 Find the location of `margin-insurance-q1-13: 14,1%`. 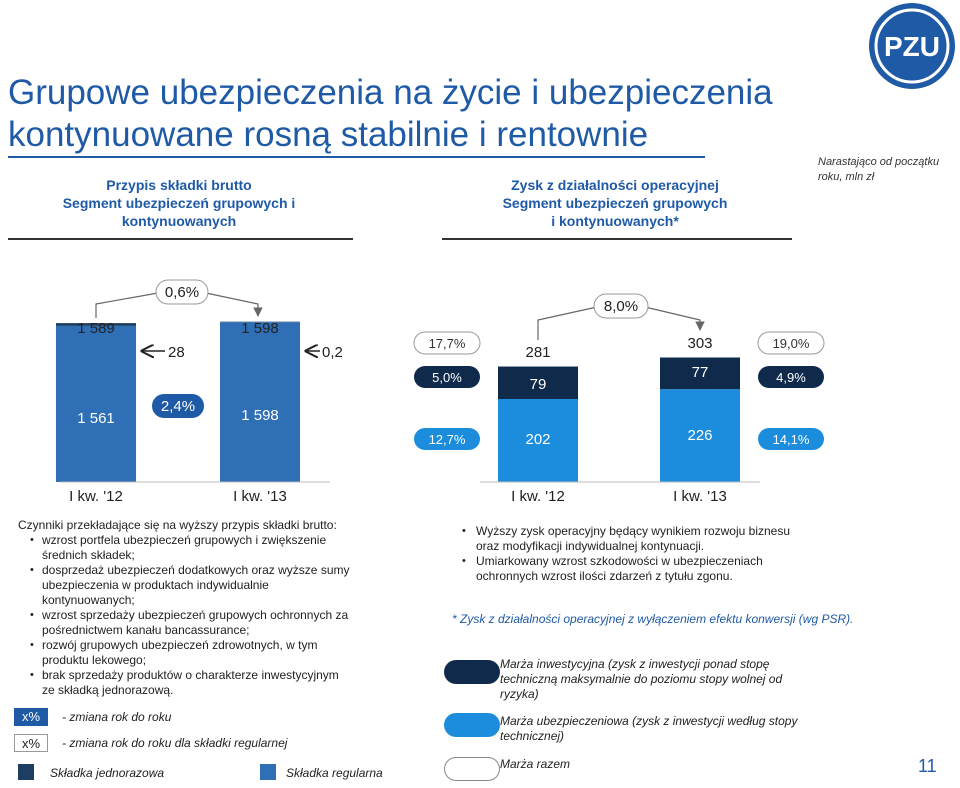

margin-insurance-q1-13: 14,1% is located at coordinates (791, 439).